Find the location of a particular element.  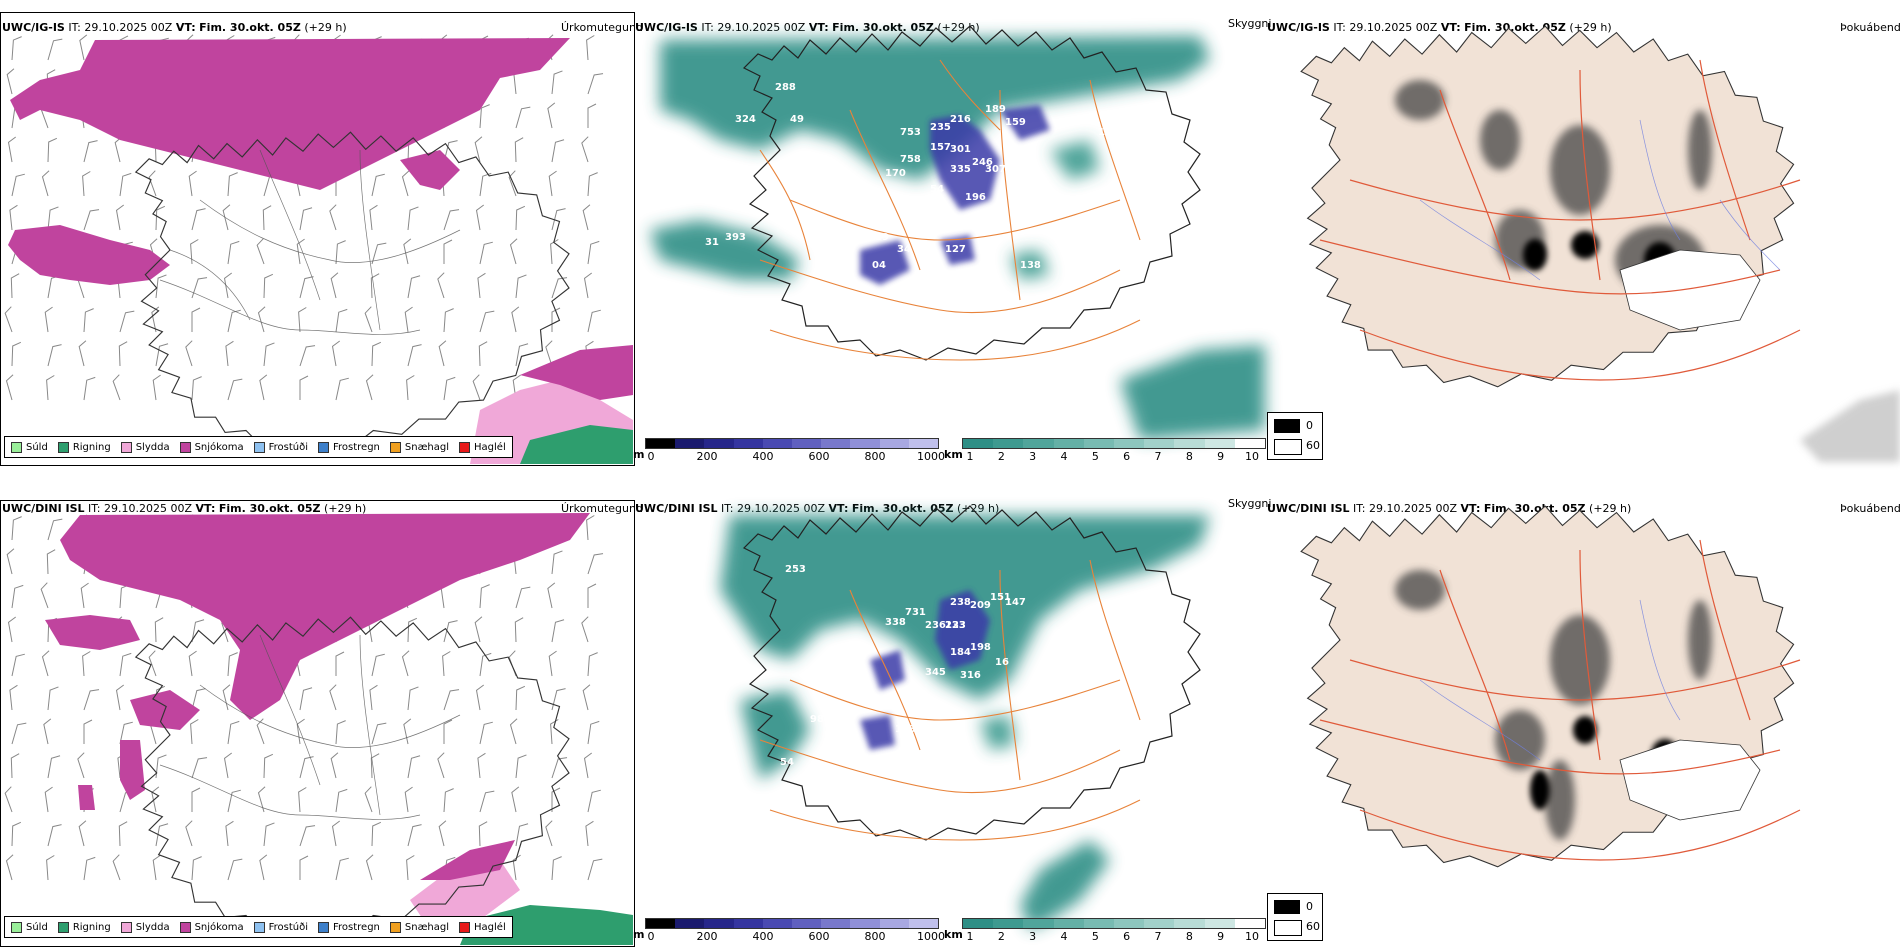

cloud-base-label: 288 is located at coordinates (785, 87).